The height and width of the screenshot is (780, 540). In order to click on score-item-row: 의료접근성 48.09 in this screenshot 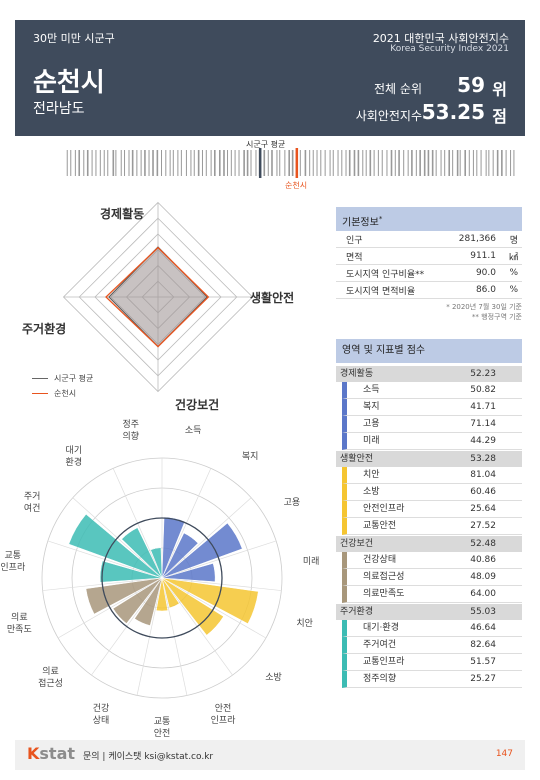, I will do `click(432, 577)`.